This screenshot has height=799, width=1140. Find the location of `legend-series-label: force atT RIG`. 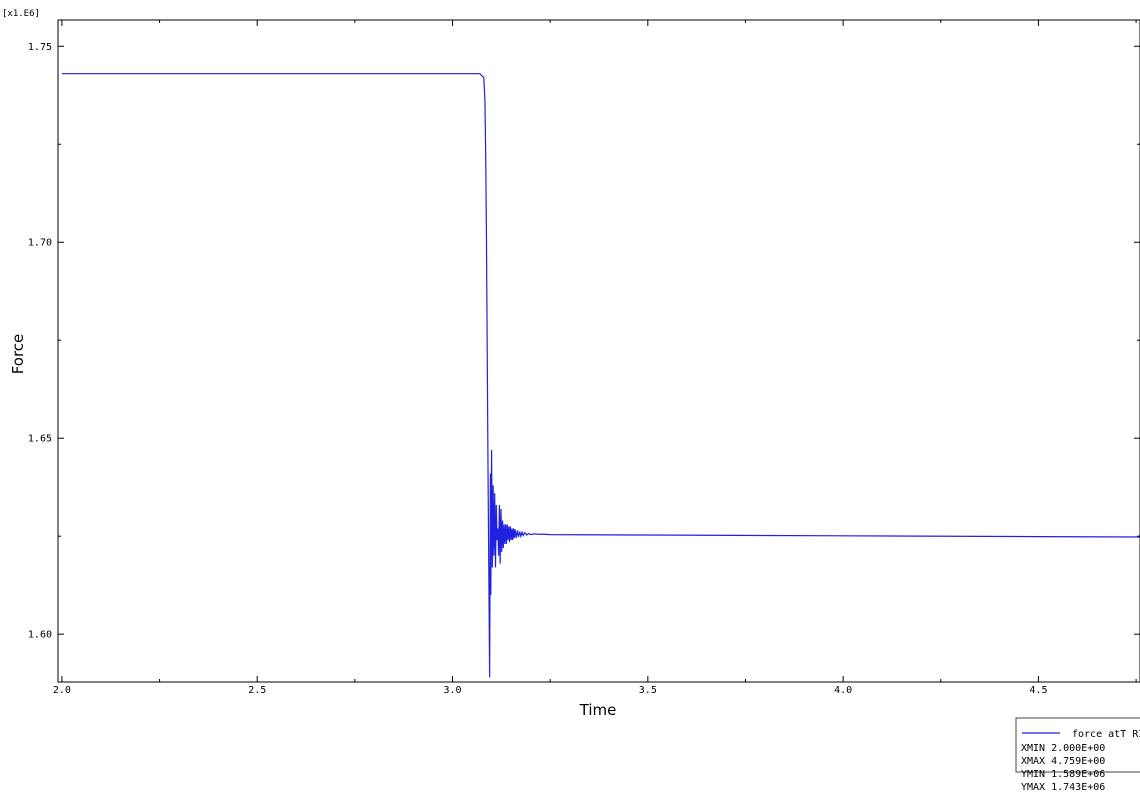

legend-series-label: force atT RIG is located at coordinates (1106, 734).